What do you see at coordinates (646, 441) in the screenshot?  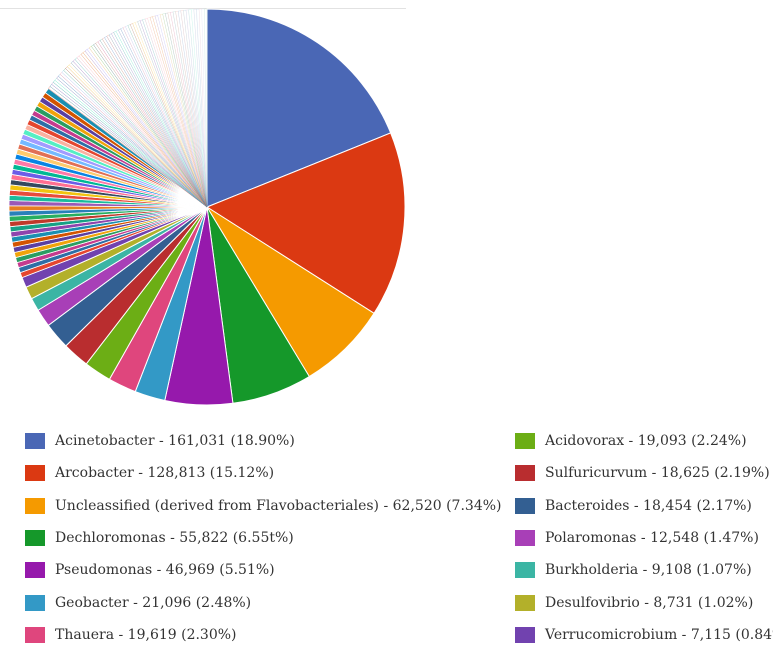 I see `legend-label: Acidovorax - 19,093 (2.24%)` at bounding box center [646, 441].